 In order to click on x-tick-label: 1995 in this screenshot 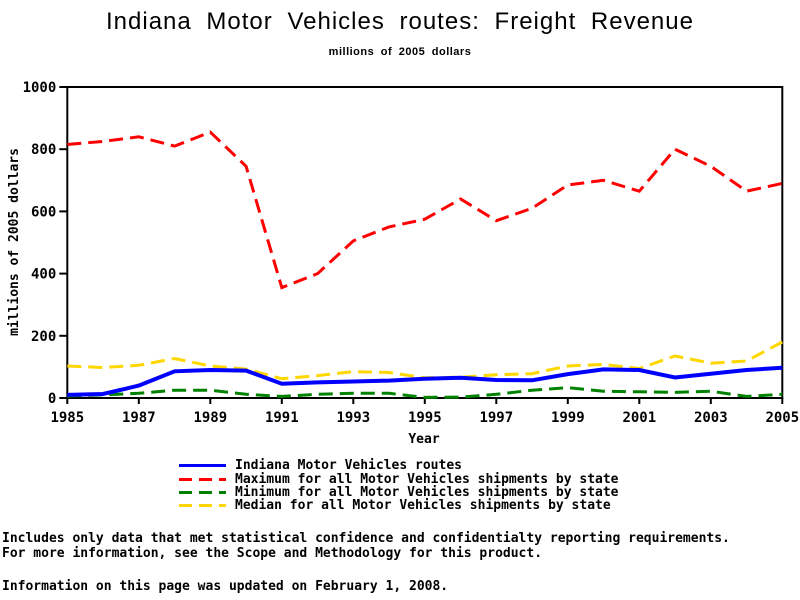, I will do `click(425, 418)`.